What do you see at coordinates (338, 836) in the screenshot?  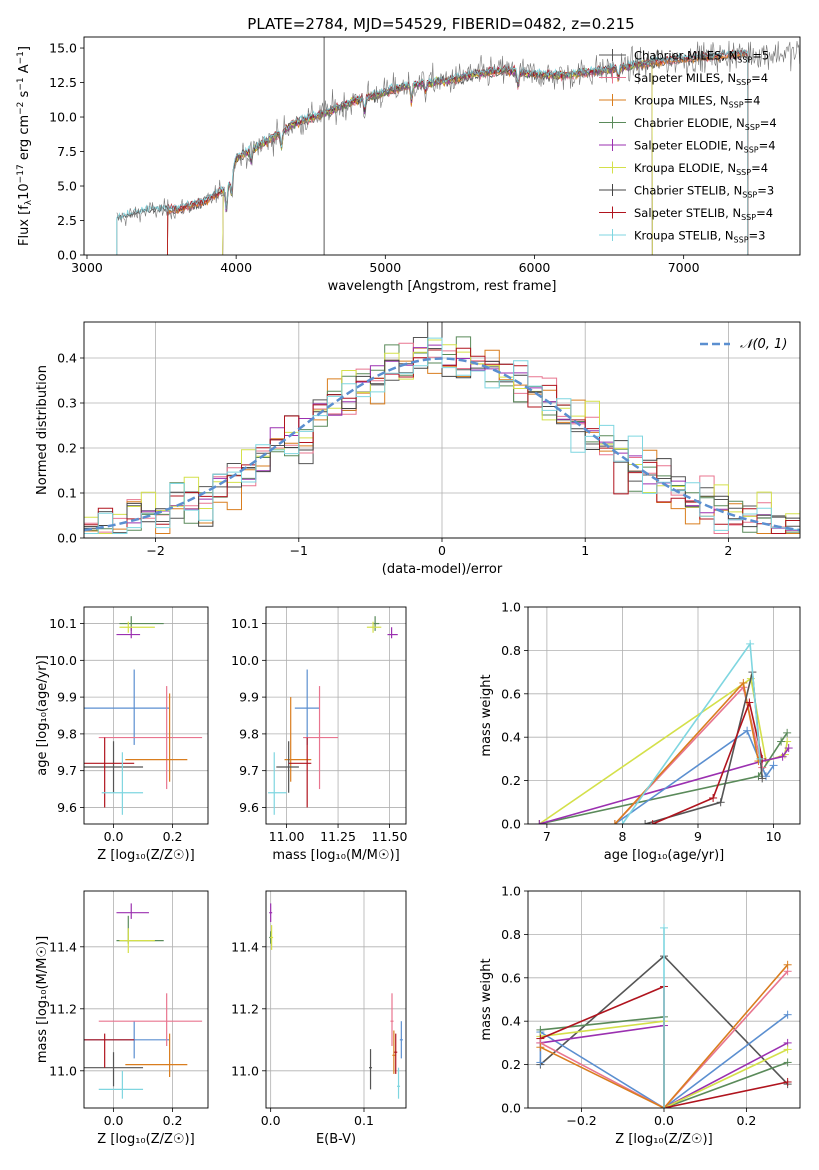 I see `x-tick-label: 11.25` at bounding box center [338, 836].